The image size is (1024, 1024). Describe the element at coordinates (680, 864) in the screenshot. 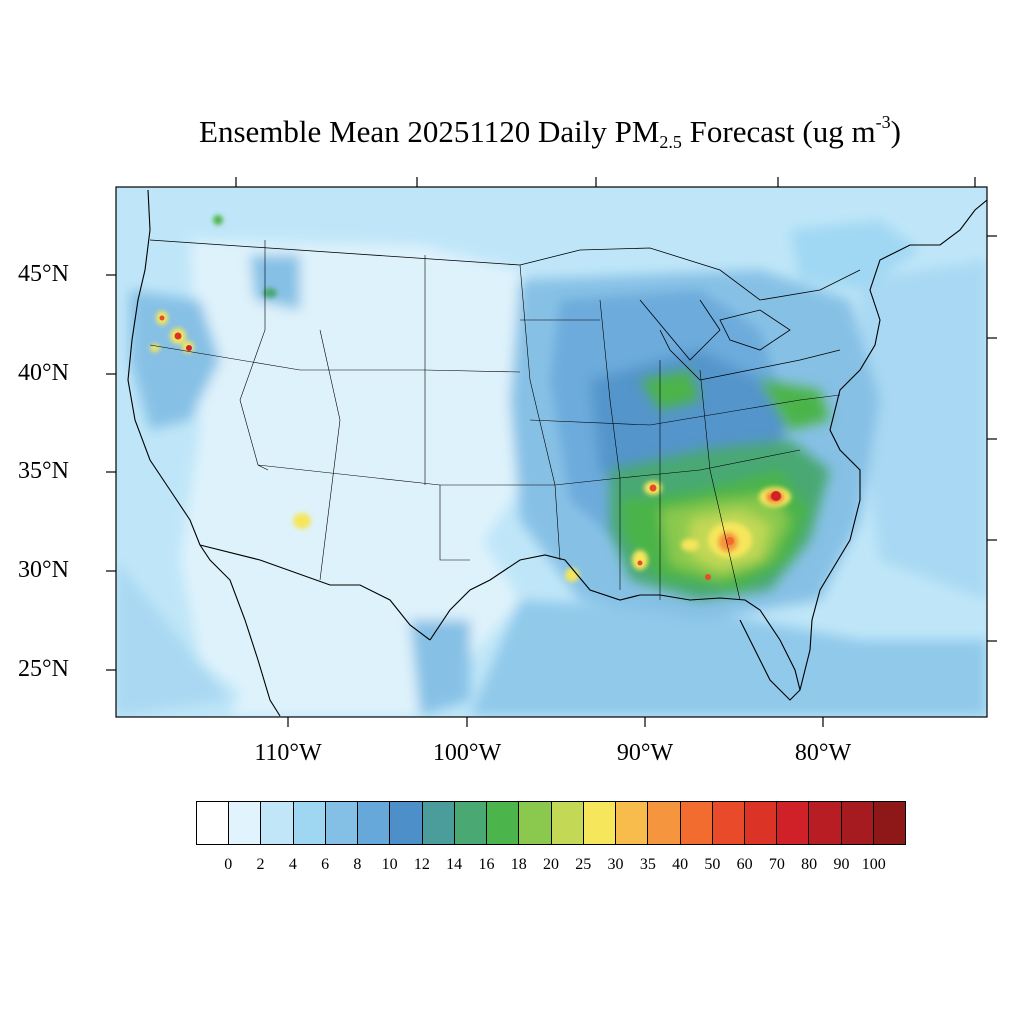

I see `colorbar-tick-label: 40` at that location.